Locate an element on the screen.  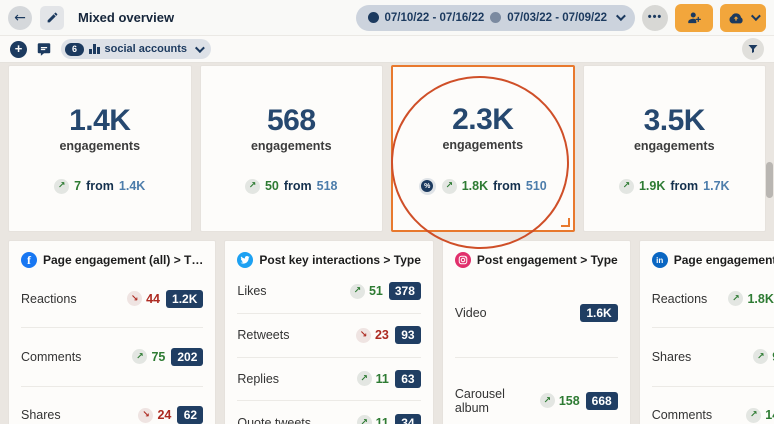
delta-value: 7 is located at coordinates (78, 186).